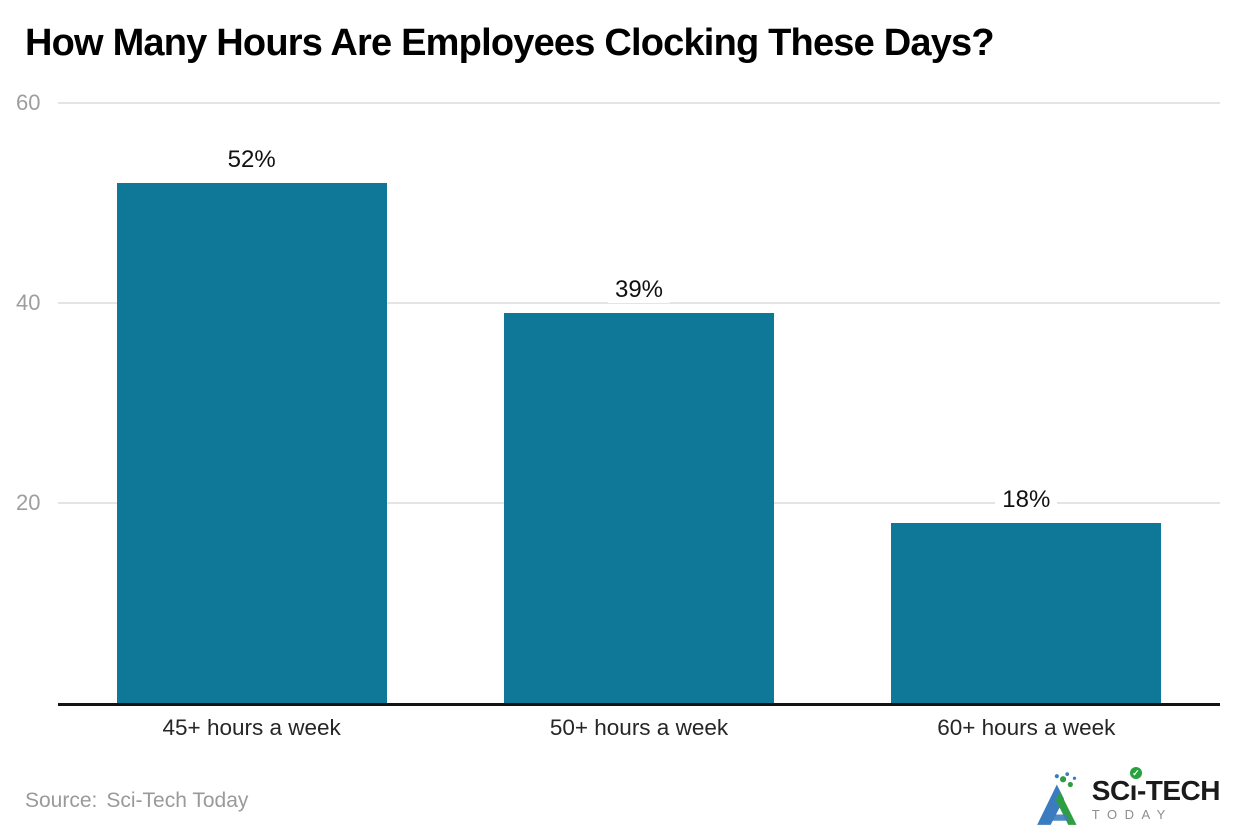  I want to click on scitech-logo-text: SC ı ✓ -TECH TODAY, so click(1156, 794).